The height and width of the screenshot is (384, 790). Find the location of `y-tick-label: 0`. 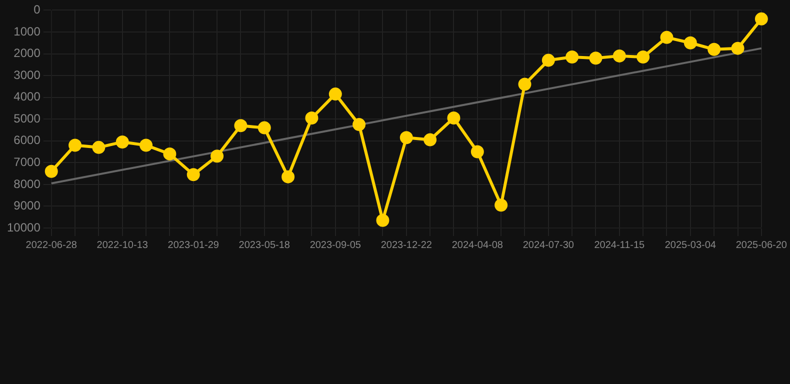

y-tick-label: 0 is located at coordinates (37, 9).